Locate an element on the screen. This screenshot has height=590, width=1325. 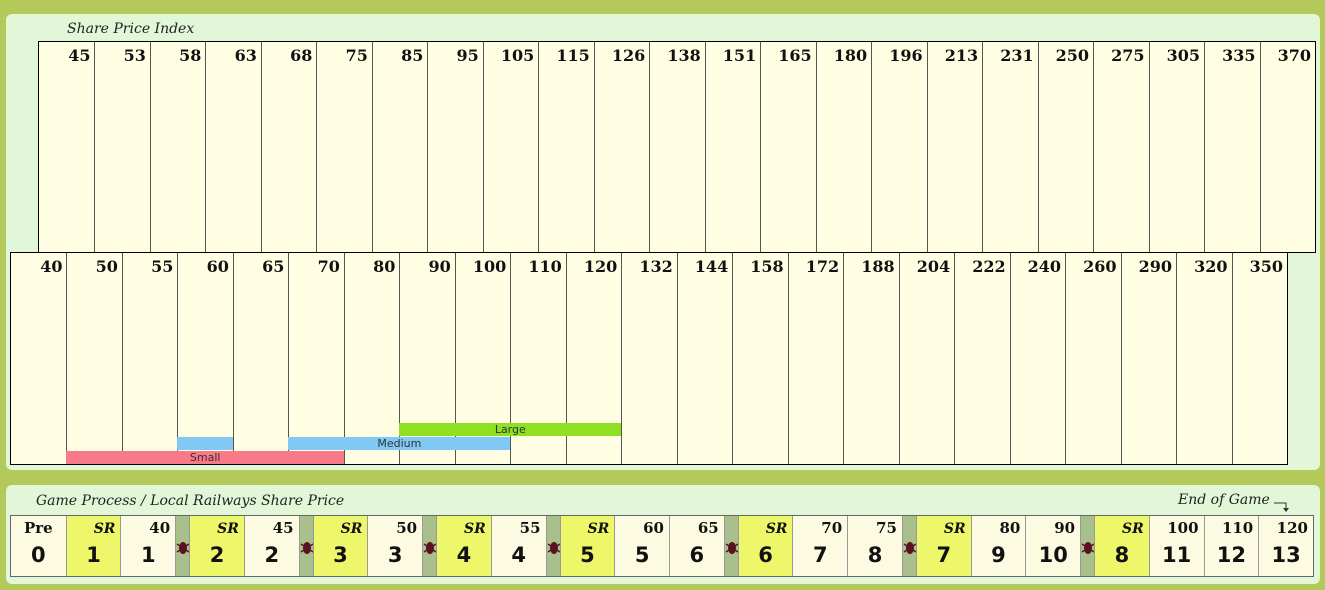
step-number: 8 is located at coordinates (875, 555).